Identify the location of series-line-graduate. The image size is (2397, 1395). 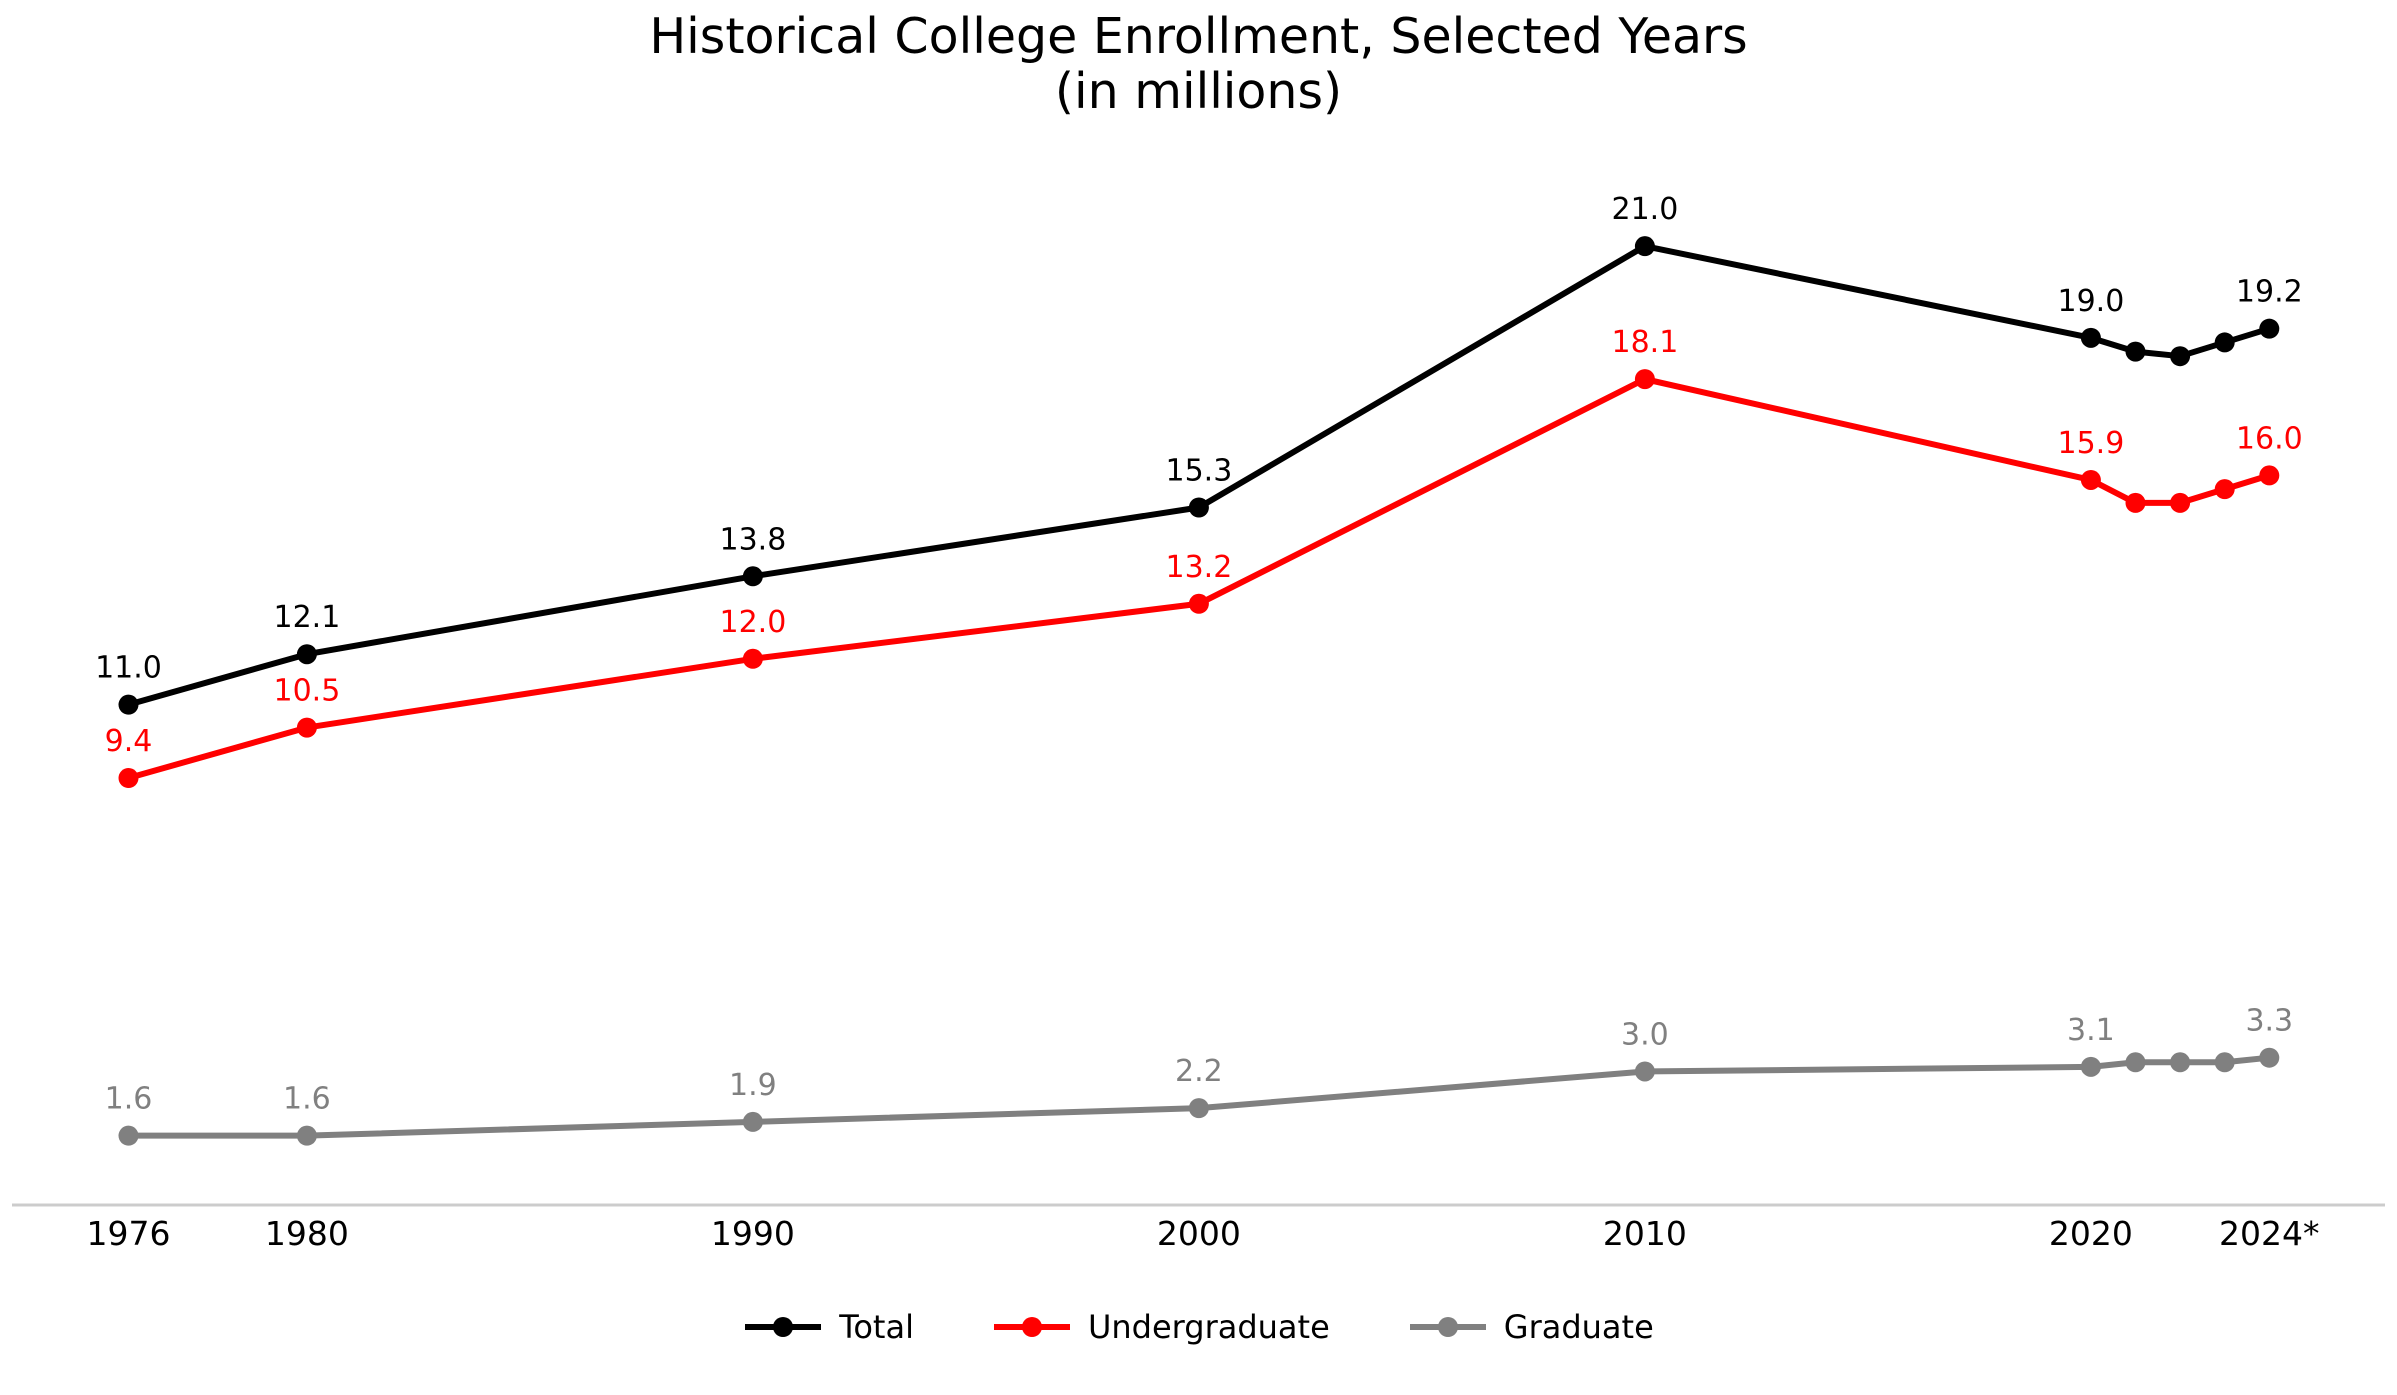
(1199, 1096).